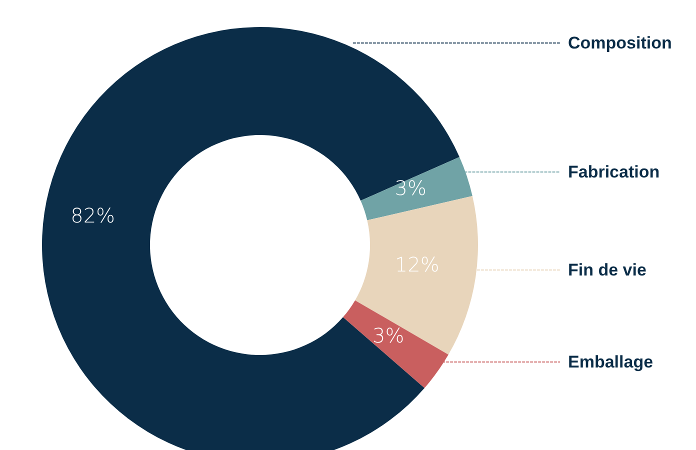 The image size is (696, 450). I want to click on data-label: 82%, so click(93, 215).